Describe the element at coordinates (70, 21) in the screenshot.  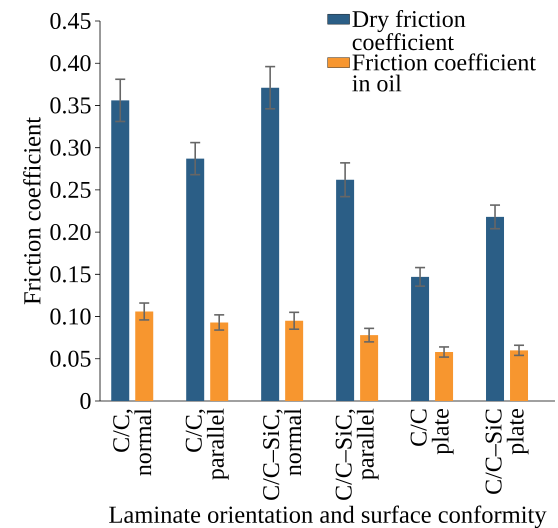
I see `y-tick-label: 0.45` at that location.